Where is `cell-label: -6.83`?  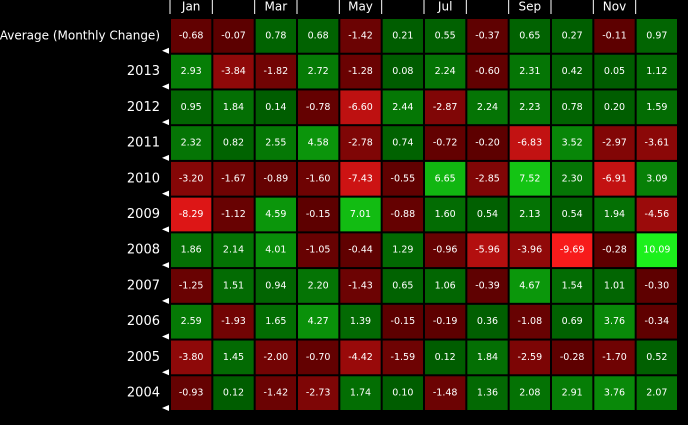 cell-label: -6.83 is located at coordinates (530, 143).